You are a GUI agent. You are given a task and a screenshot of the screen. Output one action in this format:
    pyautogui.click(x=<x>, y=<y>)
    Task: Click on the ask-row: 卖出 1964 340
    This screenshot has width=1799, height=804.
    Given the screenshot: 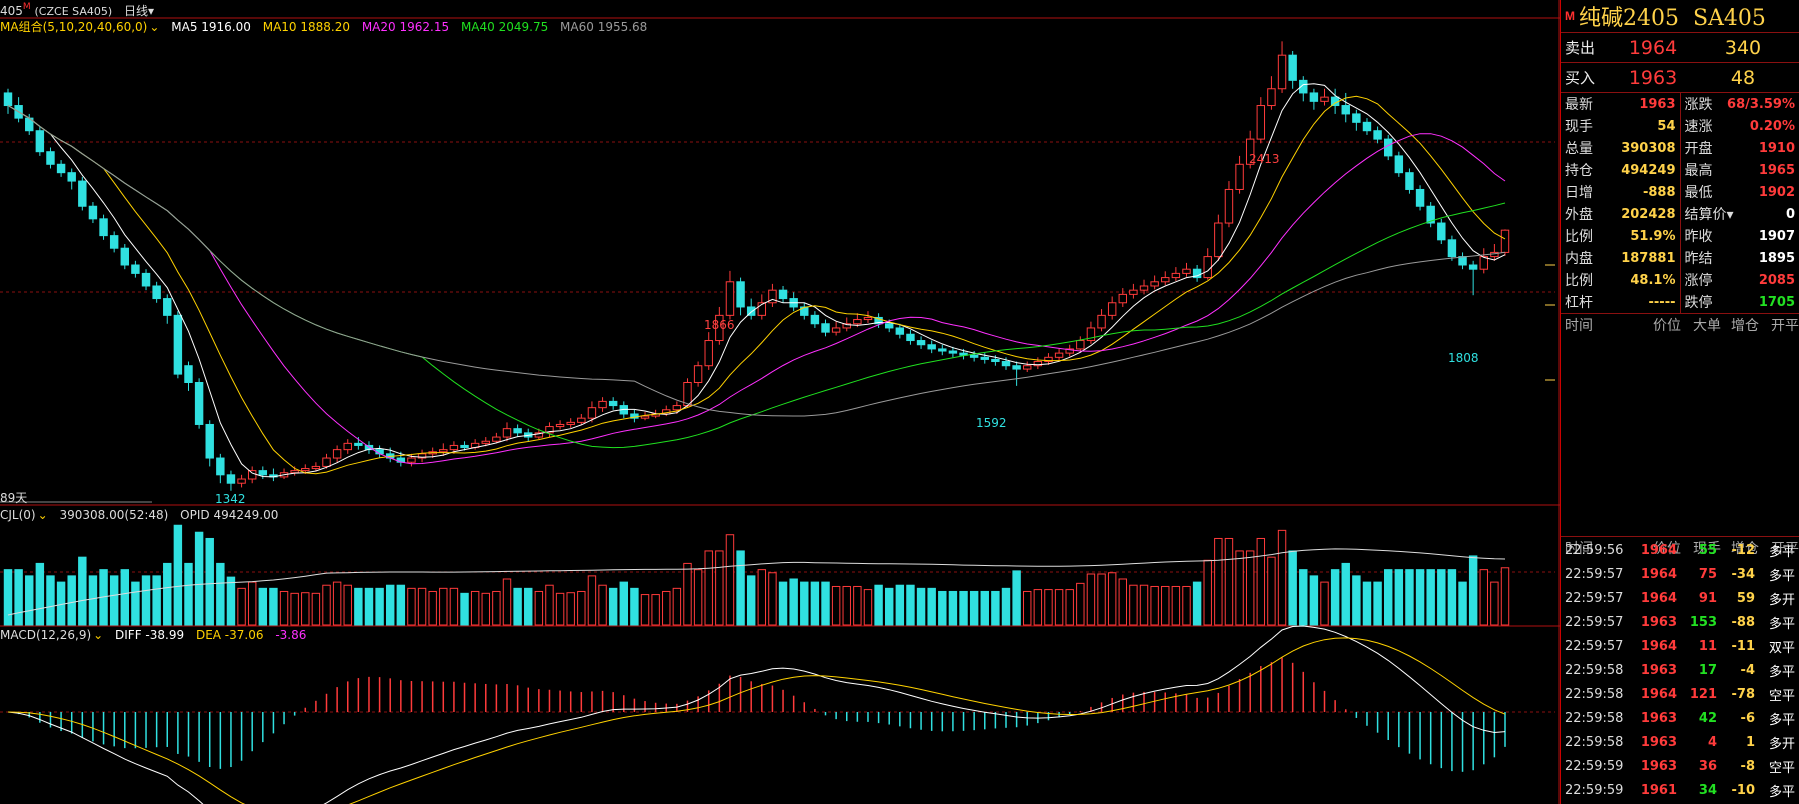 What is the action you would take?
    pyautogui.click(x=1680, y=48)
    